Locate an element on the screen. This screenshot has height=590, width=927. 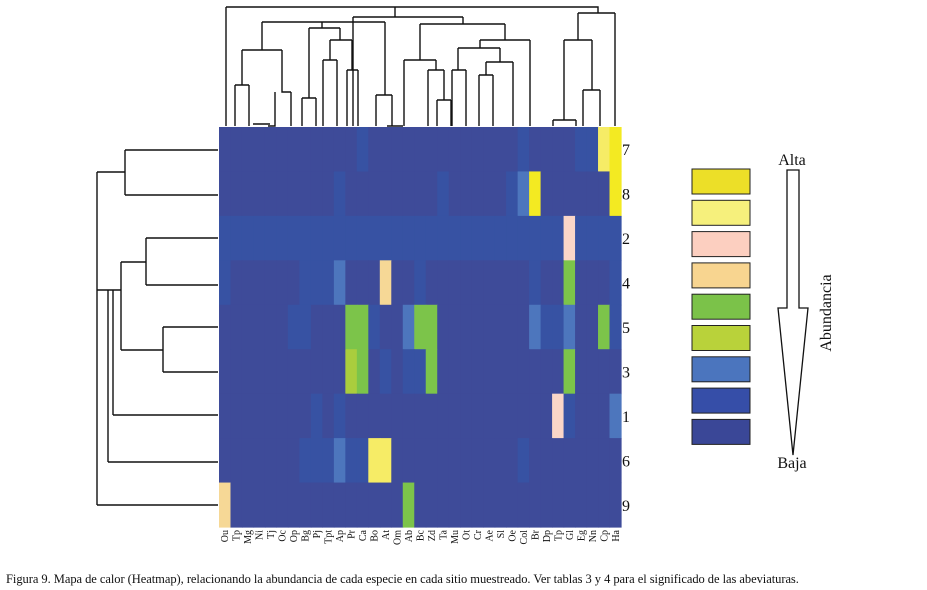
row-label: 8 is located at coordinates (626, 195).